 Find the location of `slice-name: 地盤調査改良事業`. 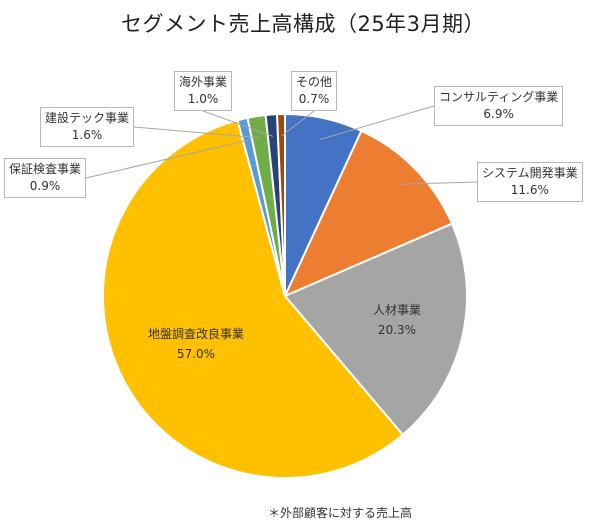

slice-name: 地盤調査改良事業 is located at coordinates (196, 334).